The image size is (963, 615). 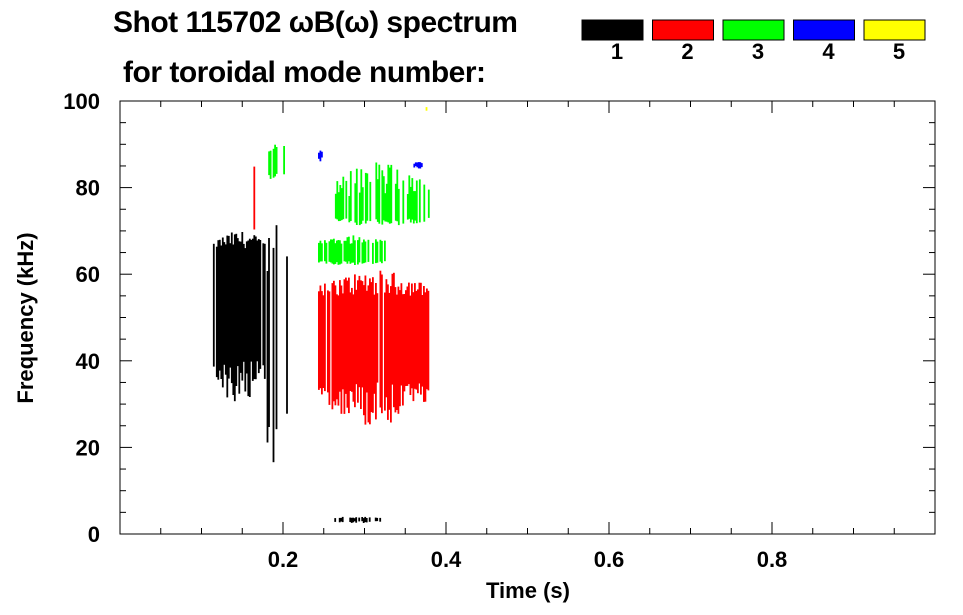 I want to click on legend-label-mode-1: 1, so click(x=617, y=51).